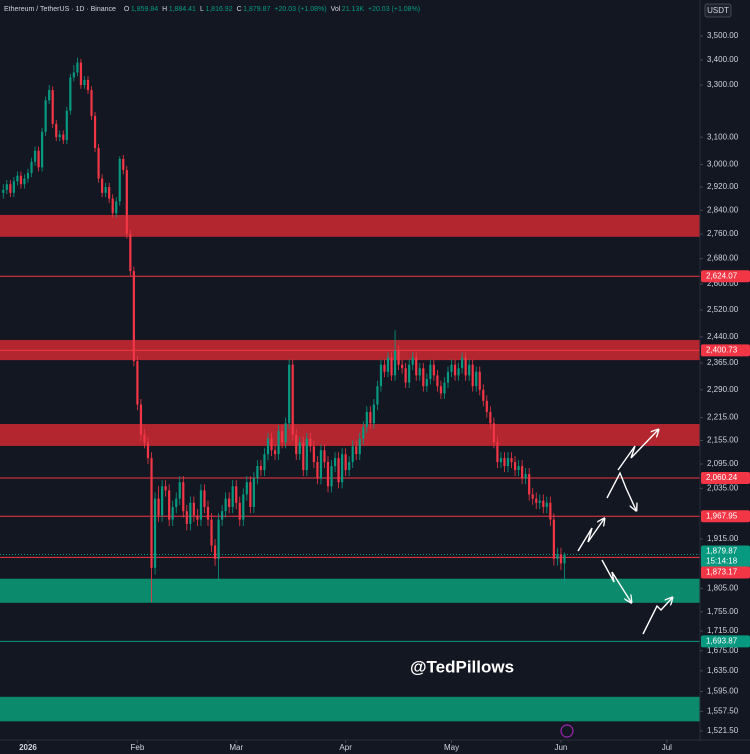  What do you see at coordinates (722, 477) in the screenshot?
I see `level-label: 2,060.24` at bounding box center [722, 477].